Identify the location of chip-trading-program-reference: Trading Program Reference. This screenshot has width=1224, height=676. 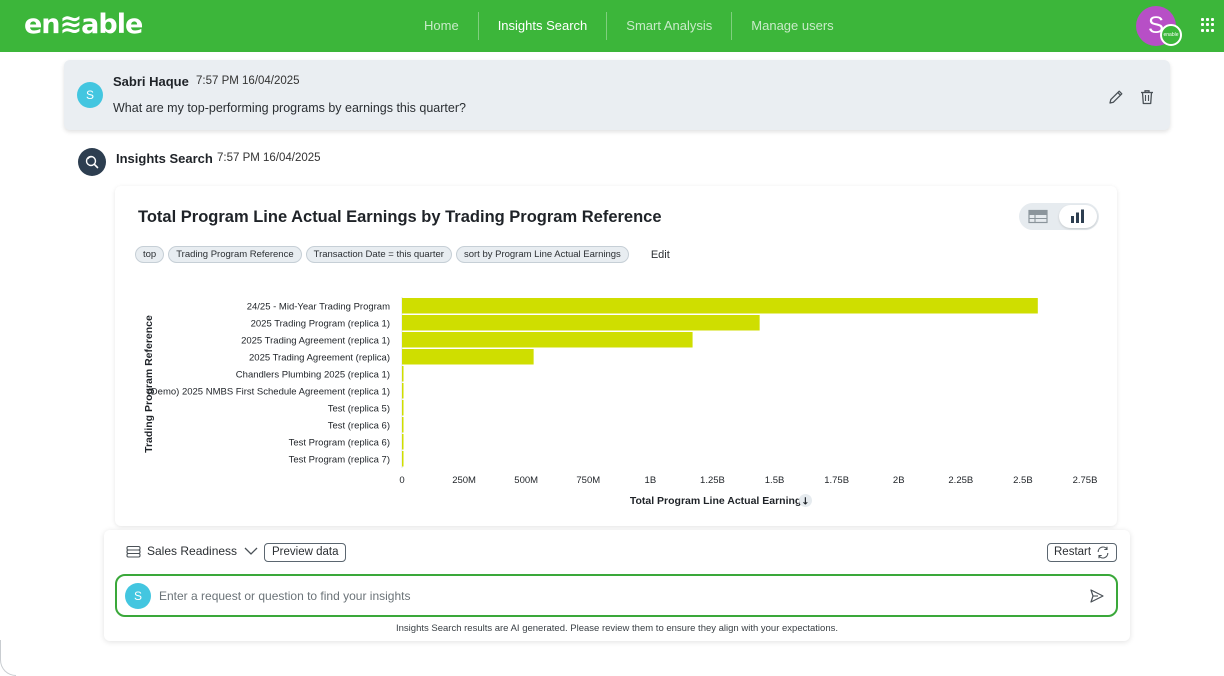
(235, 254).